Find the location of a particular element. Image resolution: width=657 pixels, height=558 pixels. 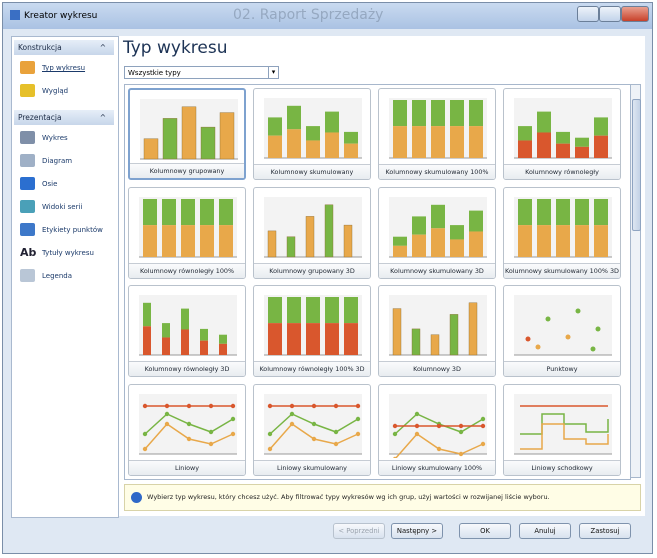

nav-item: Wykres is located at coordinates (44, 138).